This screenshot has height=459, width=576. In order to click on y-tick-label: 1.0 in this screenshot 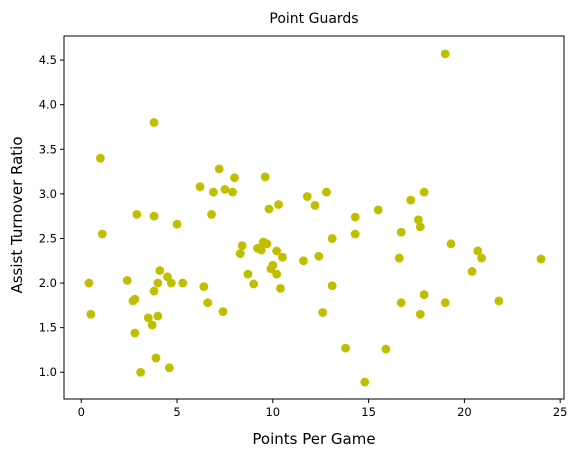, I will do `click(48, 372)`.